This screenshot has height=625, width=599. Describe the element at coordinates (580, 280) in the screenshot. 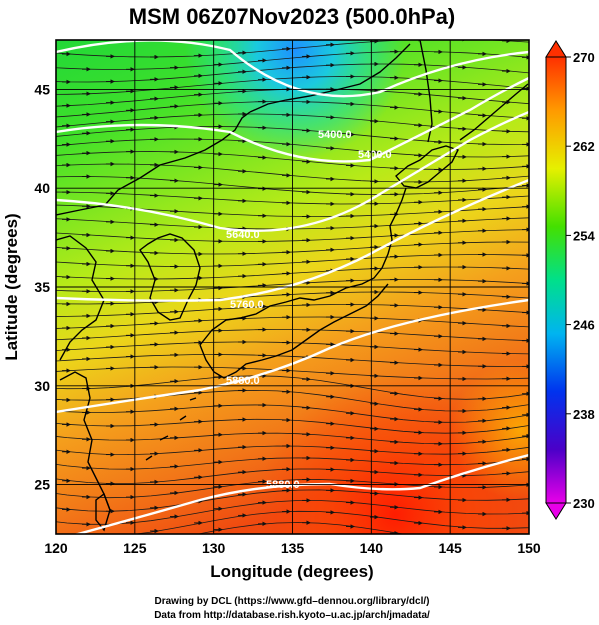

I see `colorbar-ticks: 270 262 254 246 238 230` at that location.